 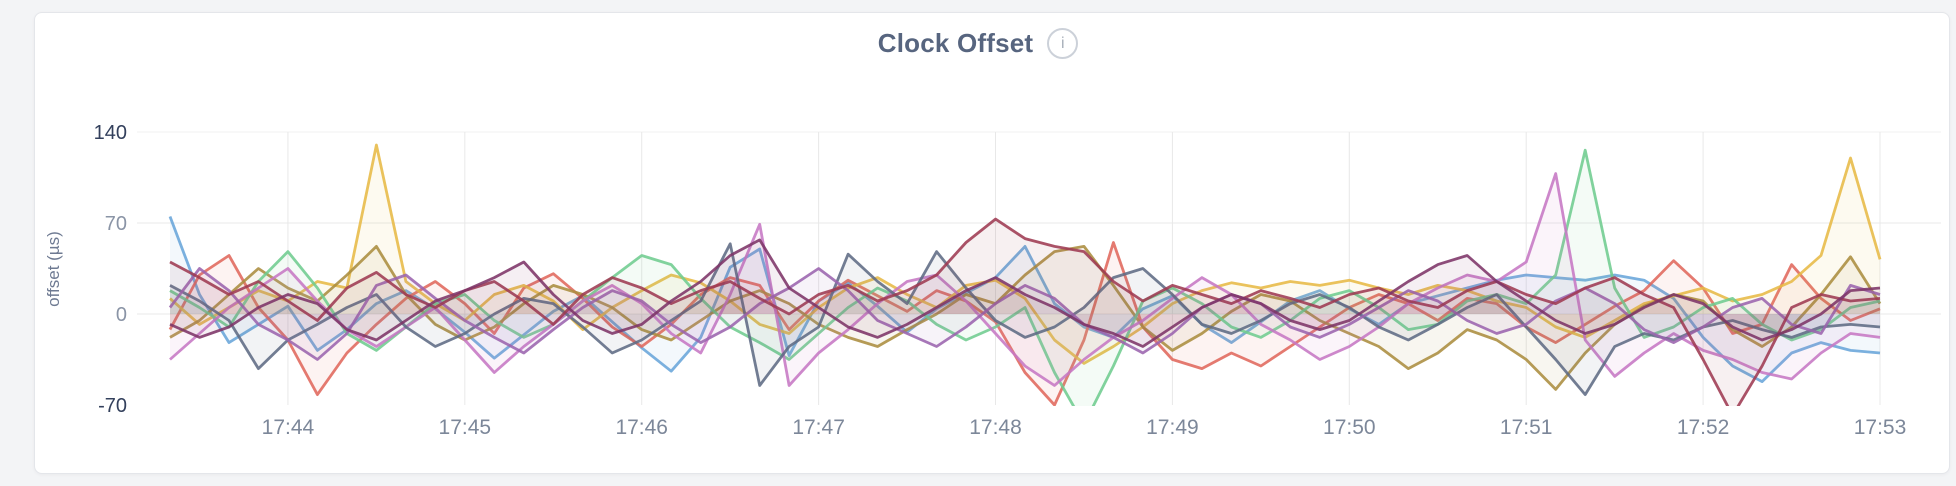 What do you see at coordinates (1703, 427) in the screenshot?
I see `x-tick-label: 17:52` at bounding box center [1703, 427].